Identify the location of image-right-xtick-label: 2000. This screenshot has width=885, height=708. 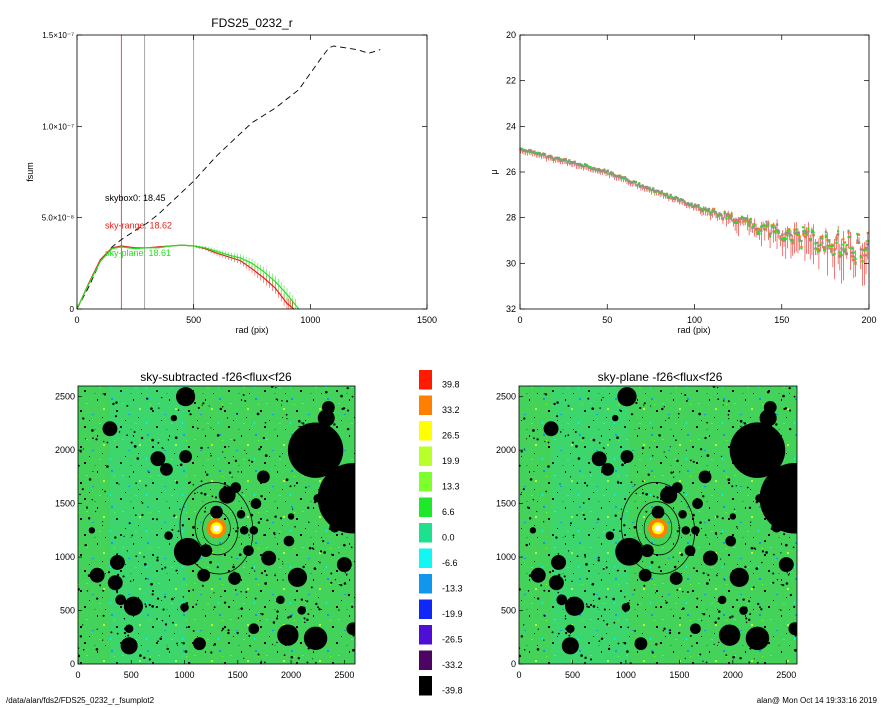
(733, 675).